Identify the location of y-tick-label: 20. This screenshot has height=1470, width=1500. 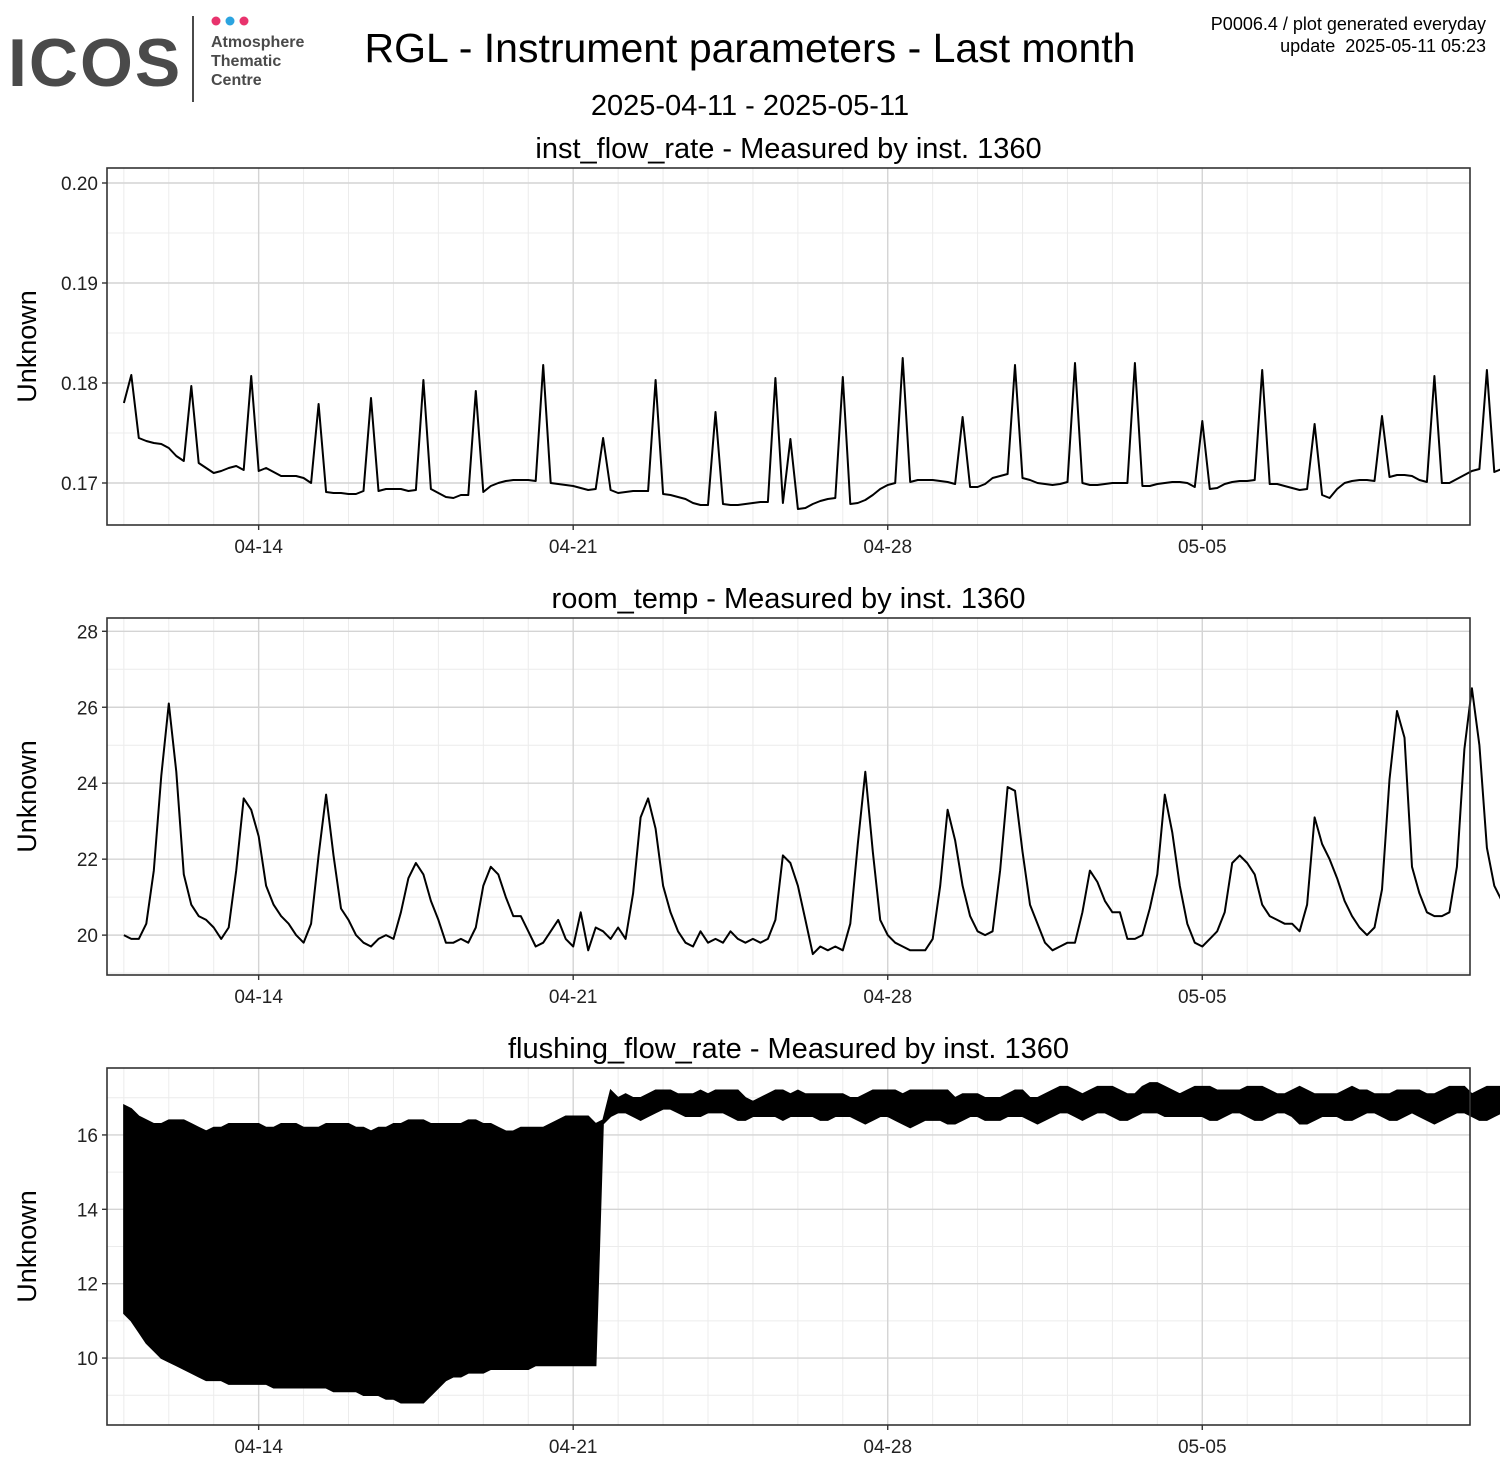
(87, 936).